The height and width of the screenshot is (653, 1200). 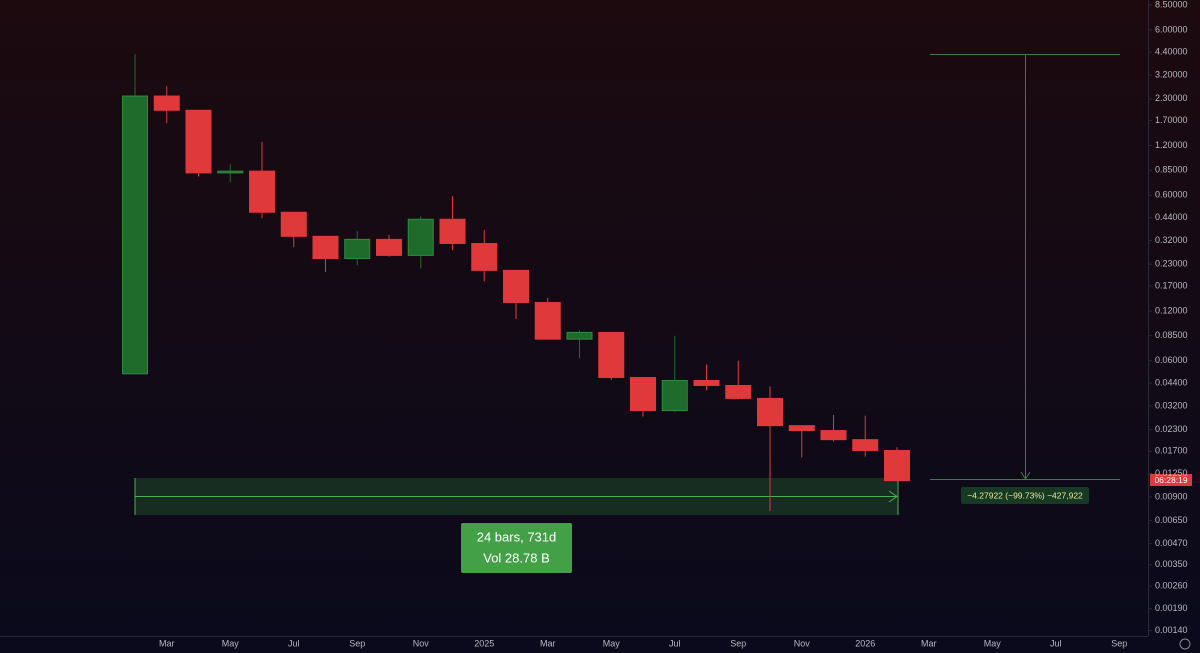 What do you see at coordinates (1171, 74) in the screenshot?
I see `y-tick-label: 3.20000` at bounding box center [1171, 74].